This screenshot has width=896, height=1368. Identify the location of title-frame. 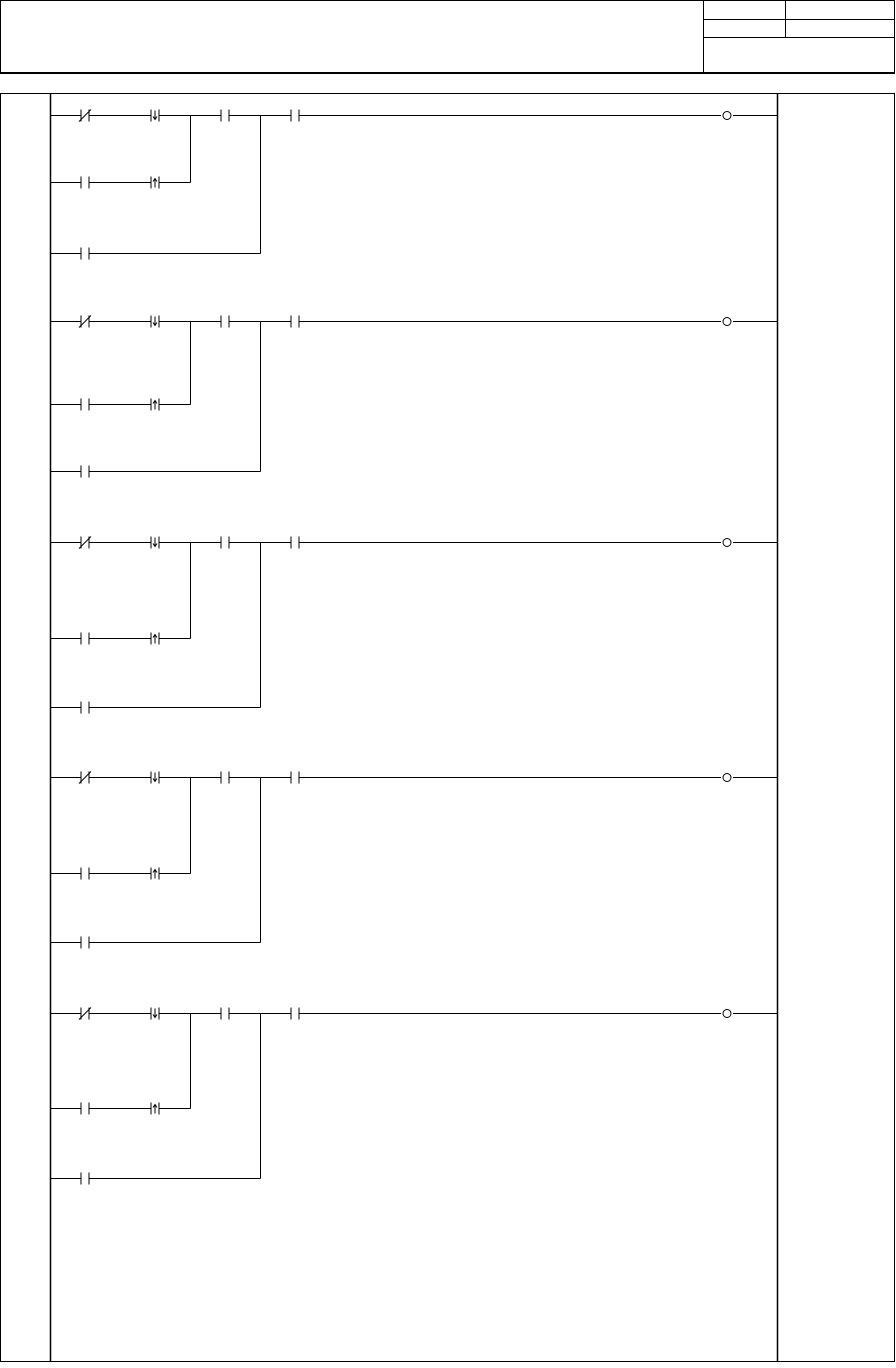
(447, 36).